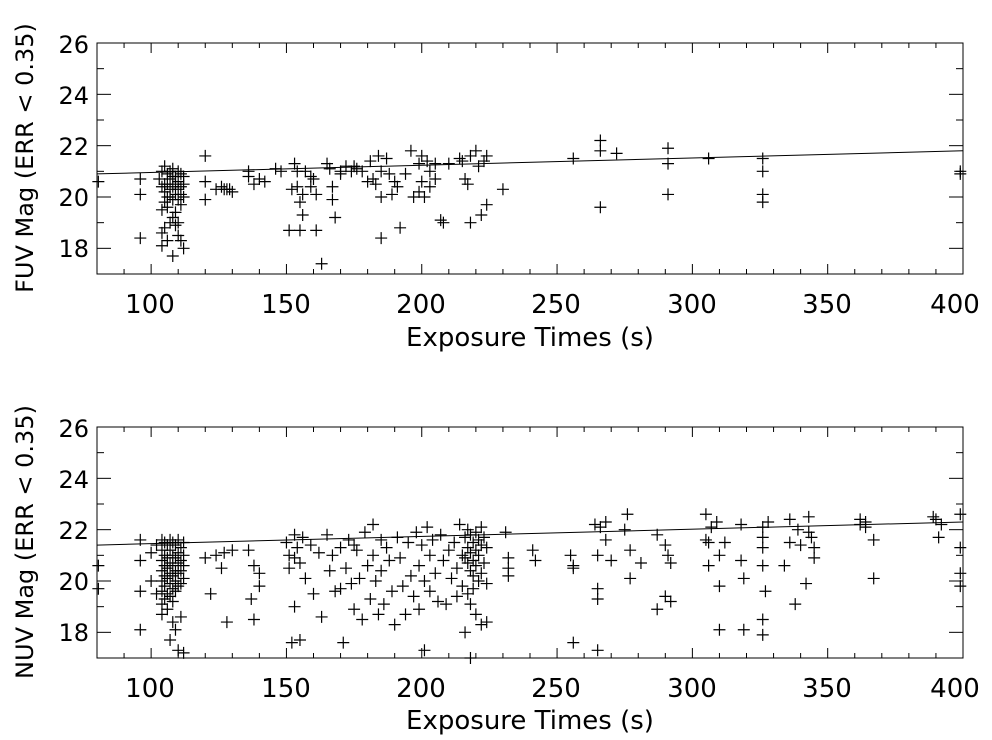 The height and width of the screenshot is (740, 992). What do you see at coordinates (73, 45) in the screenshot?
I see `fuv-y-tick-label: 26` at bounding box center [73, 45].